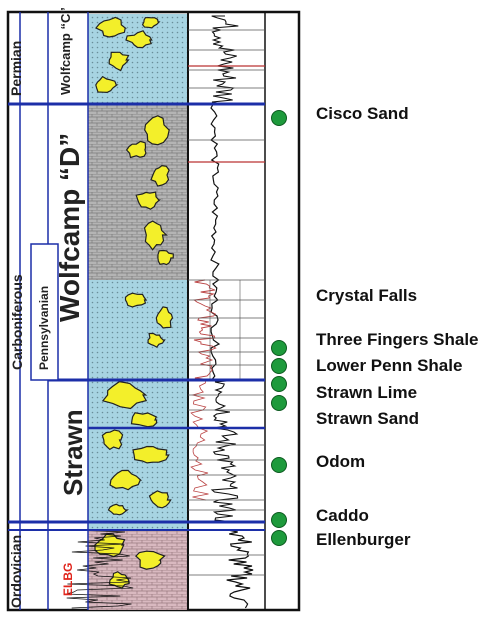  Describe the element at coordinates (279, 328) in the screenshot. I see `marker-dots` at that location.